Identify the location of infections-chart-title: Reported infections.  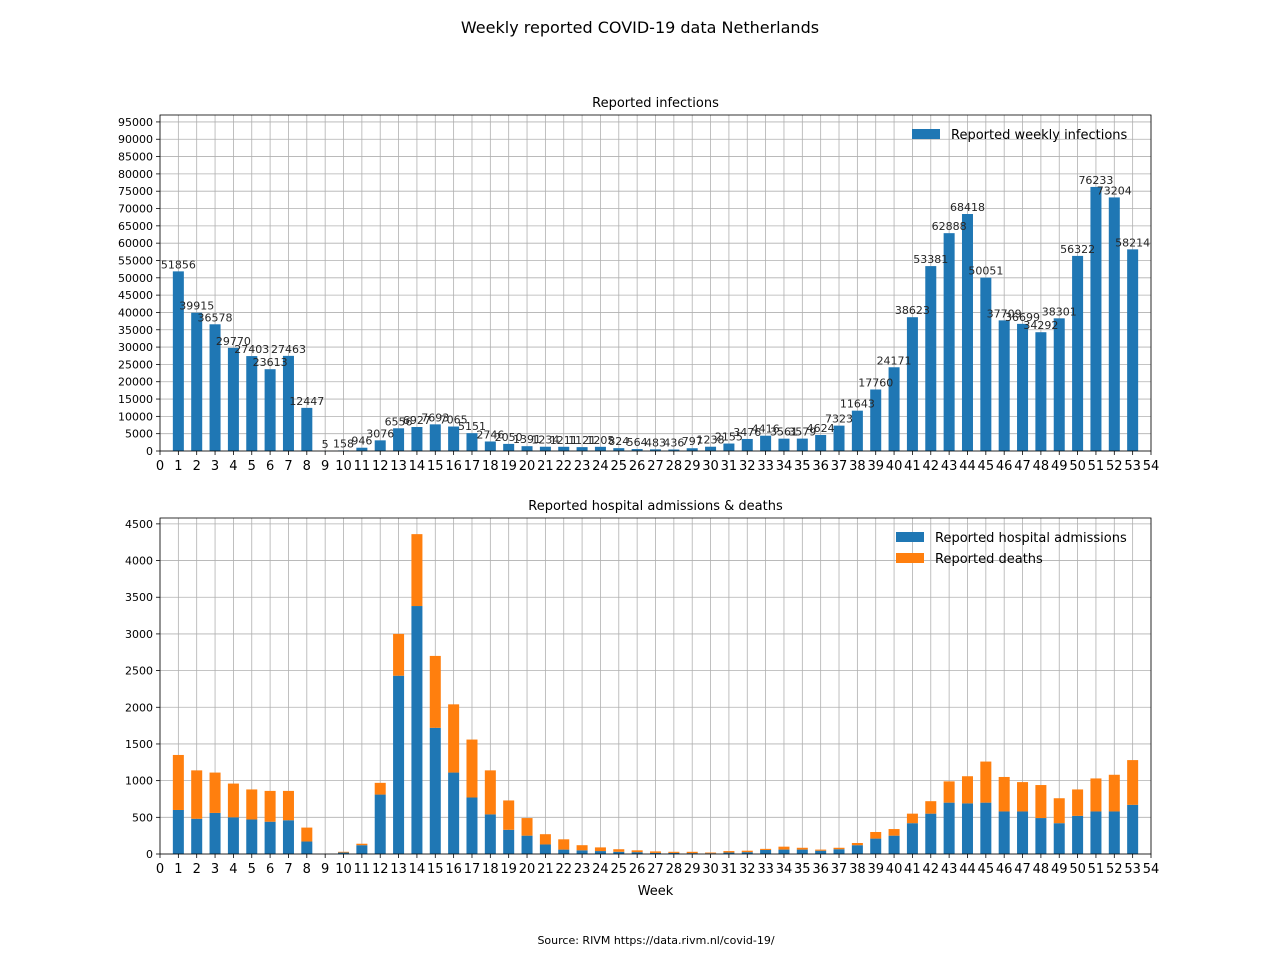
(655, 103).